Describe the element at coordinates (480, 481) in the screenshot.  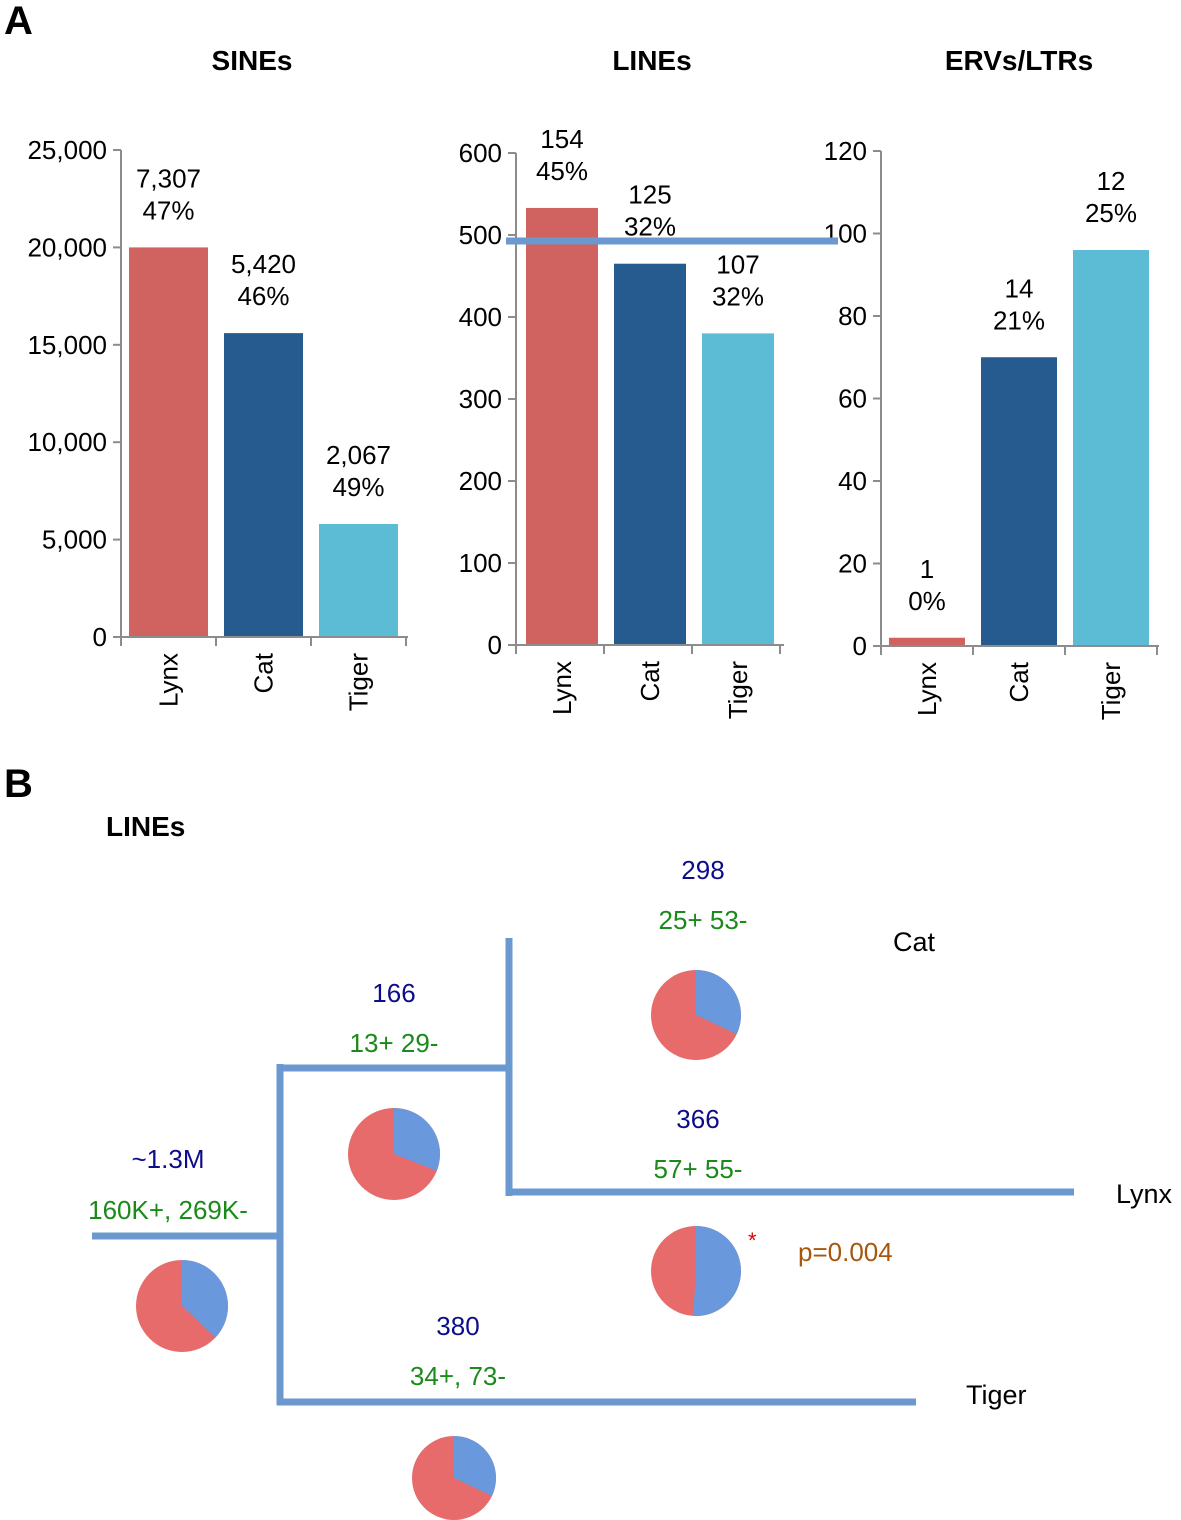
I see `y-tick-label: 200` at that location.